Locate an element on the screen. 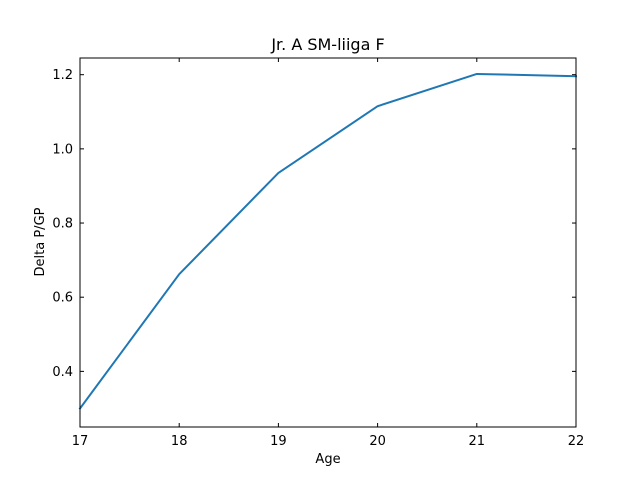  x-tick-label: 22 is located at coordinates (576, 441).